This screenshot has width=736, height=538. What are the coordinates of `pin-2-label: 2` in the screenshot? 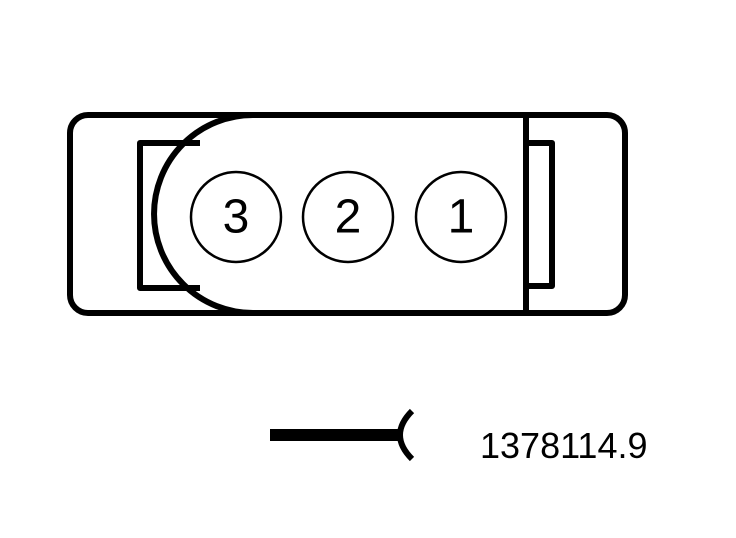 It's located at (348, 217).